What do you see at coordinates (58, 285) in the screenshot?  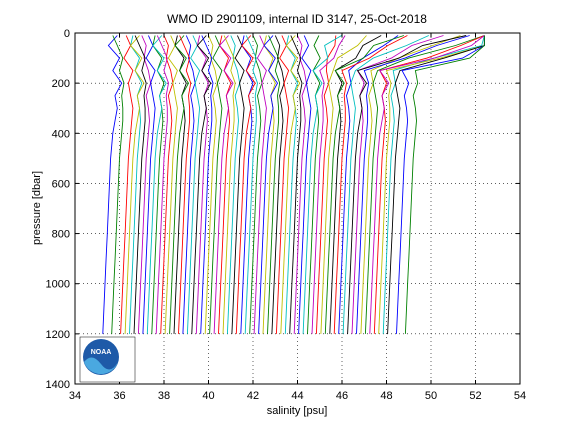 I see `y-tick-label: 1000` at bounding box center [58, 285].